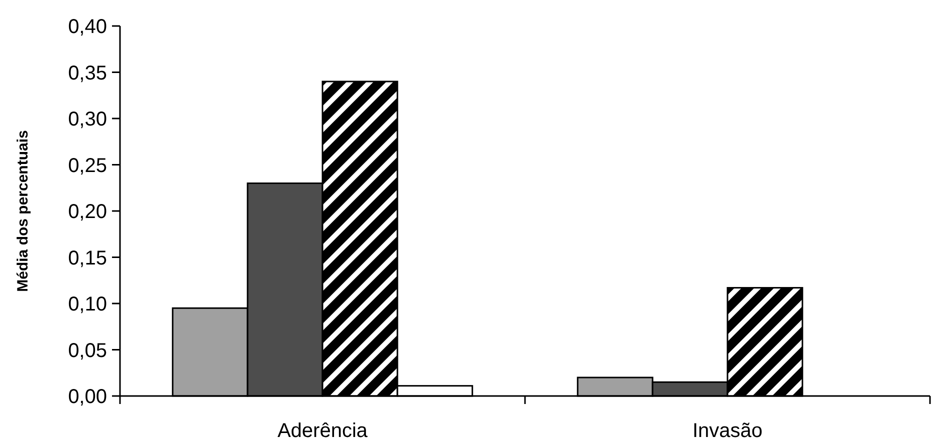  I want to click on y-tick-label: 0,25, so click(87, 165).